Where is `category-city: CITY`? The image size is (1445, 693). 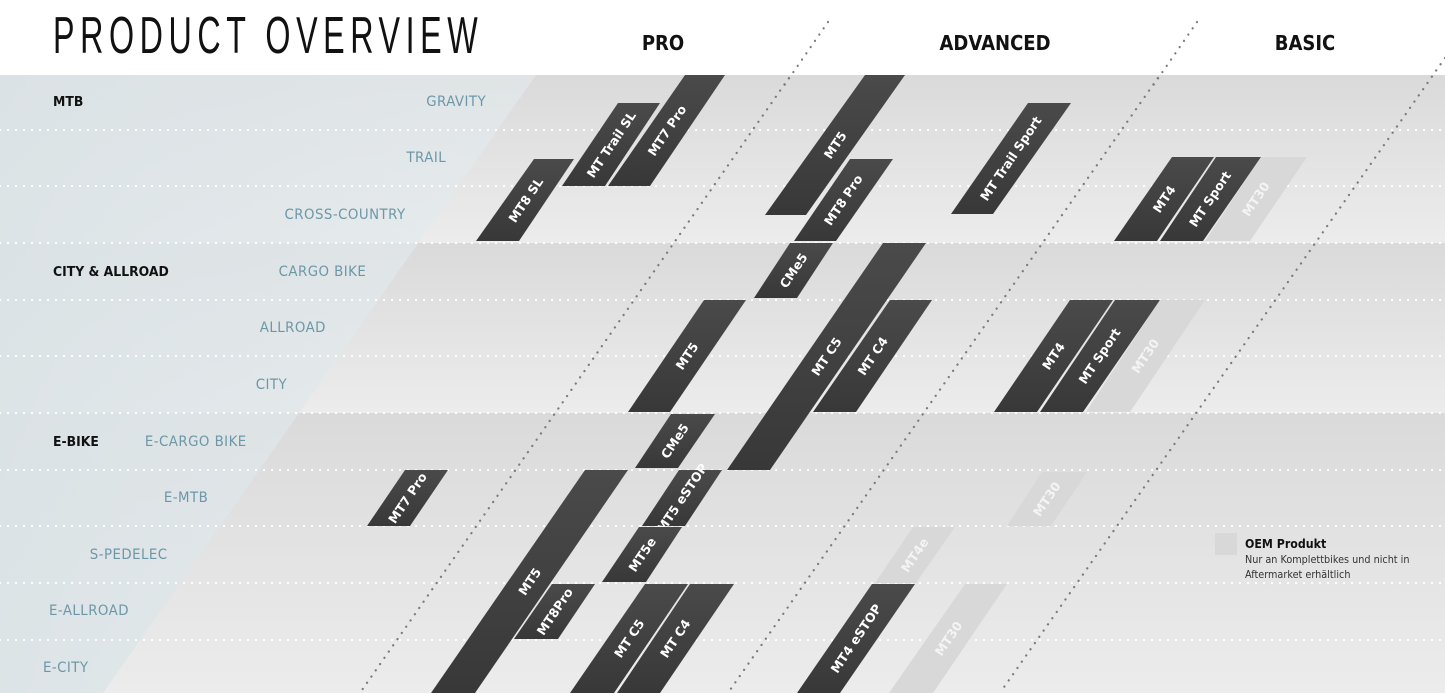
category-city: CITY is located at coordinates (271, 385).